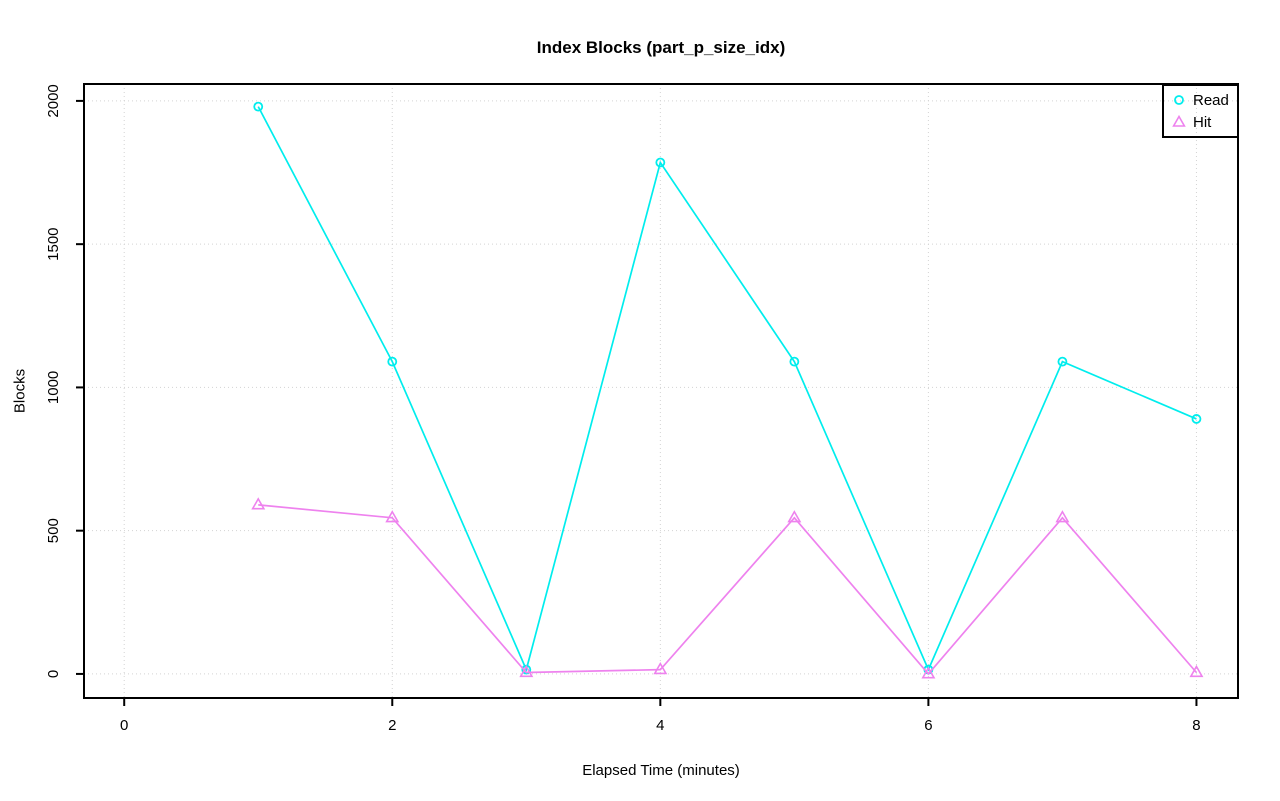  Describe the element at coordinates (660, 725) in the screenshot. I see `x-tick-label: 4` at that location.